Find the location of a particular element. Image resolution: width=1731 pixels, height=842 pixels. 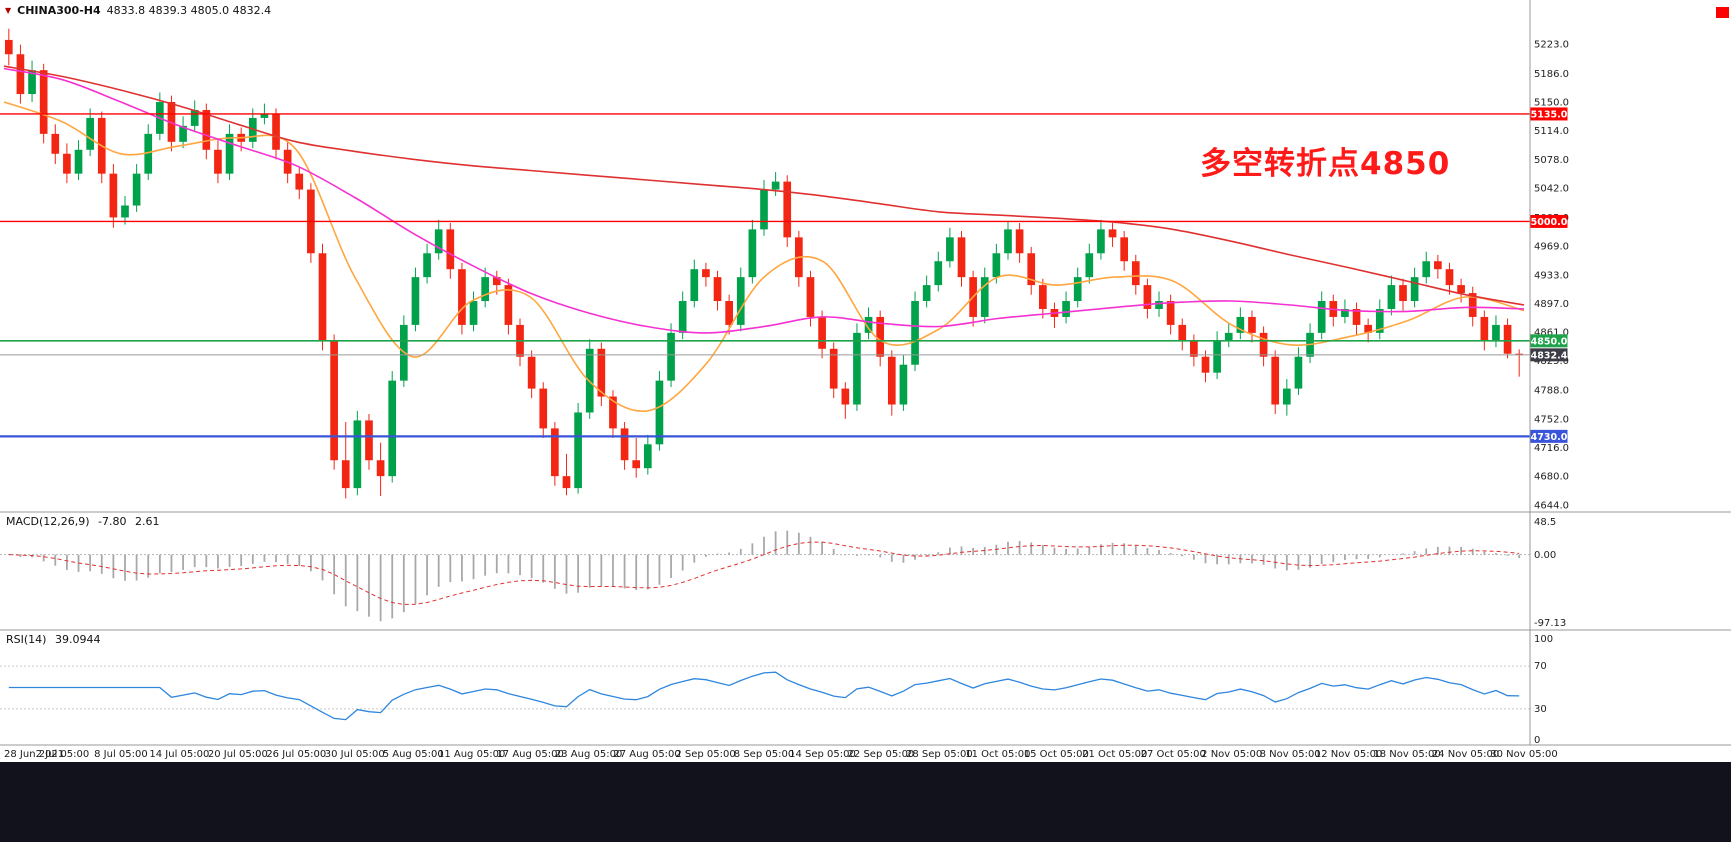

svg-text: 4850.0 is located at coordinates (1549, 341).